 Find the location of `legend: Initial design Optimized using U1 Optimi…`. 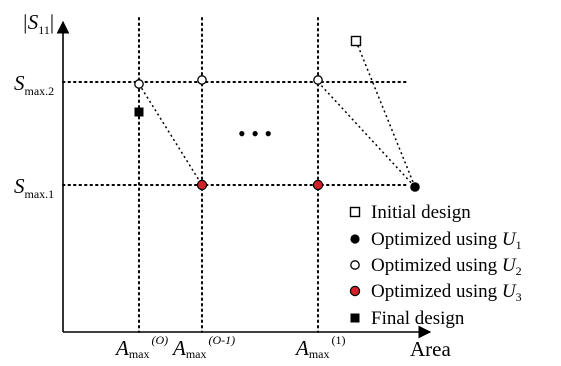

legend: Initial design Optimized using U1 Optimi… is located at coordinates (435, 265).